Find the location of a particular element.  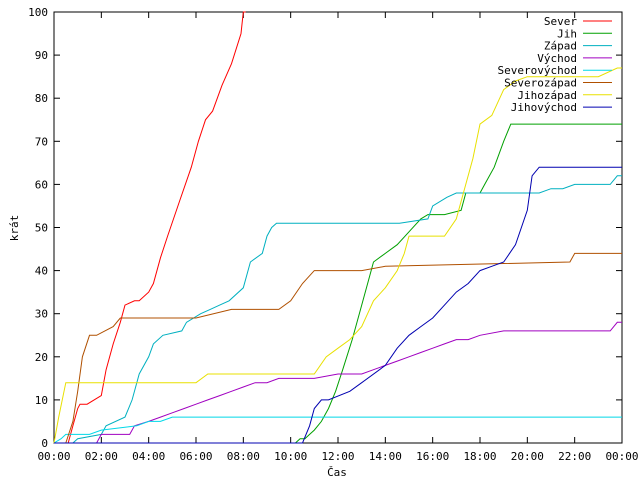

y-tick-label: 30 is located at coordinates (41, 314).